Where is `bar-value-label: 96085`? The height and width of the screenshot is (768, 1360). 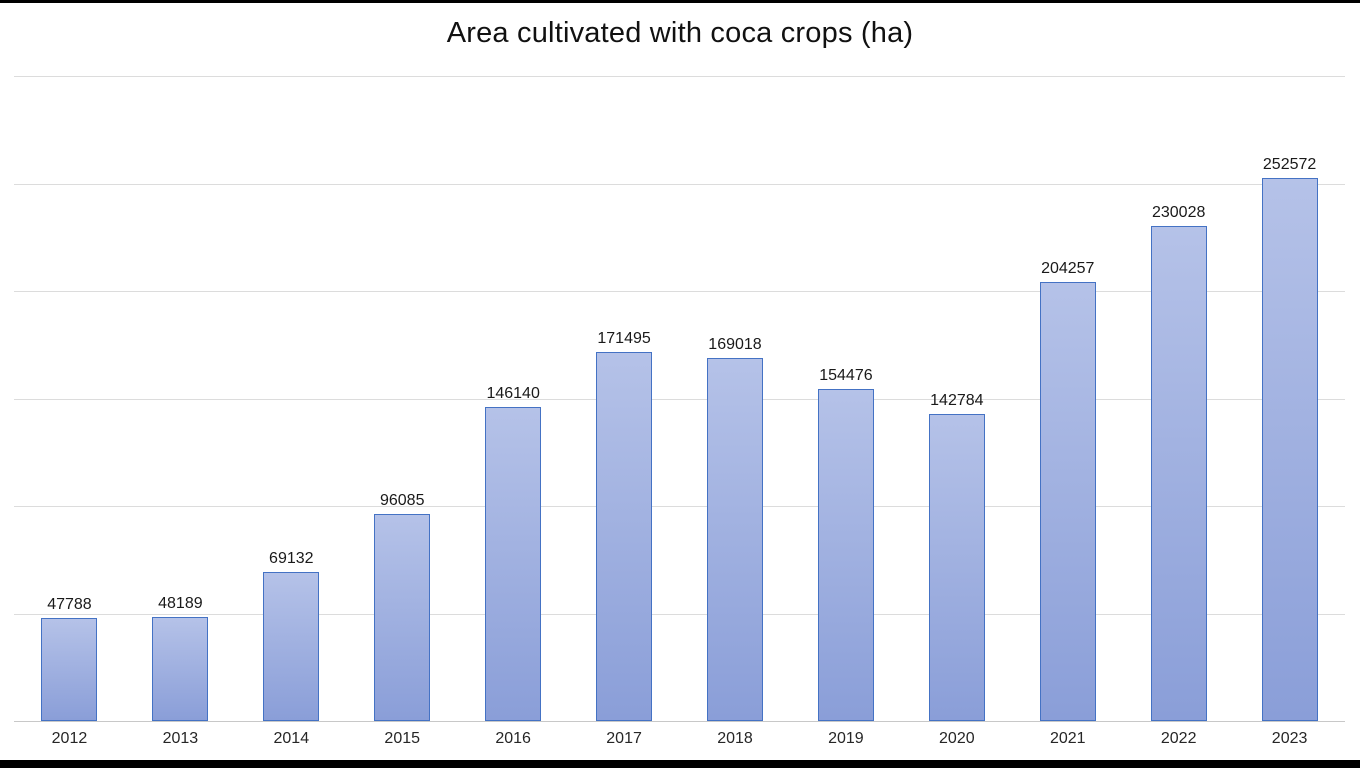 bar-value-label: 96085 is located at coordinates (402, 501).